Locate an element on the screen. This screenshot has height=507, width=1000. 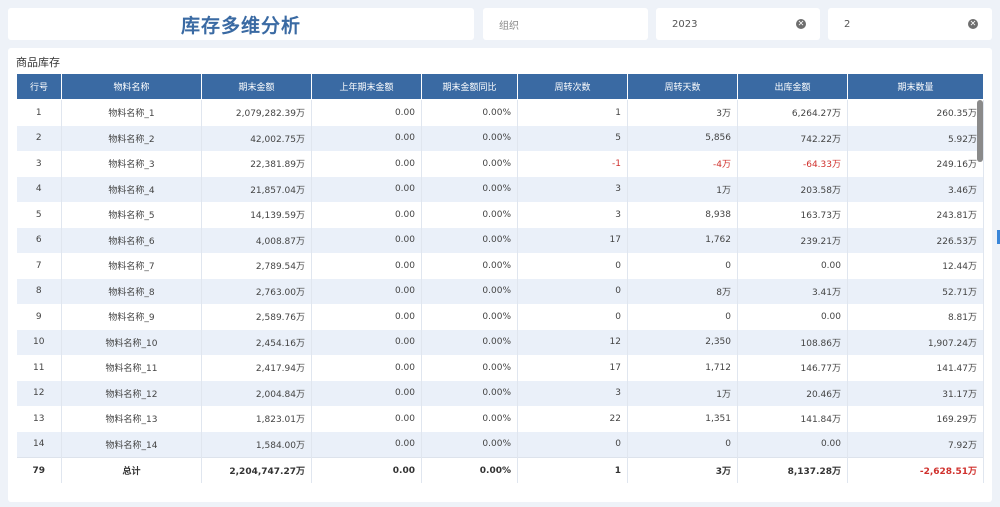
cell-turnover-count: 0 is located at coordinates (572, 291).